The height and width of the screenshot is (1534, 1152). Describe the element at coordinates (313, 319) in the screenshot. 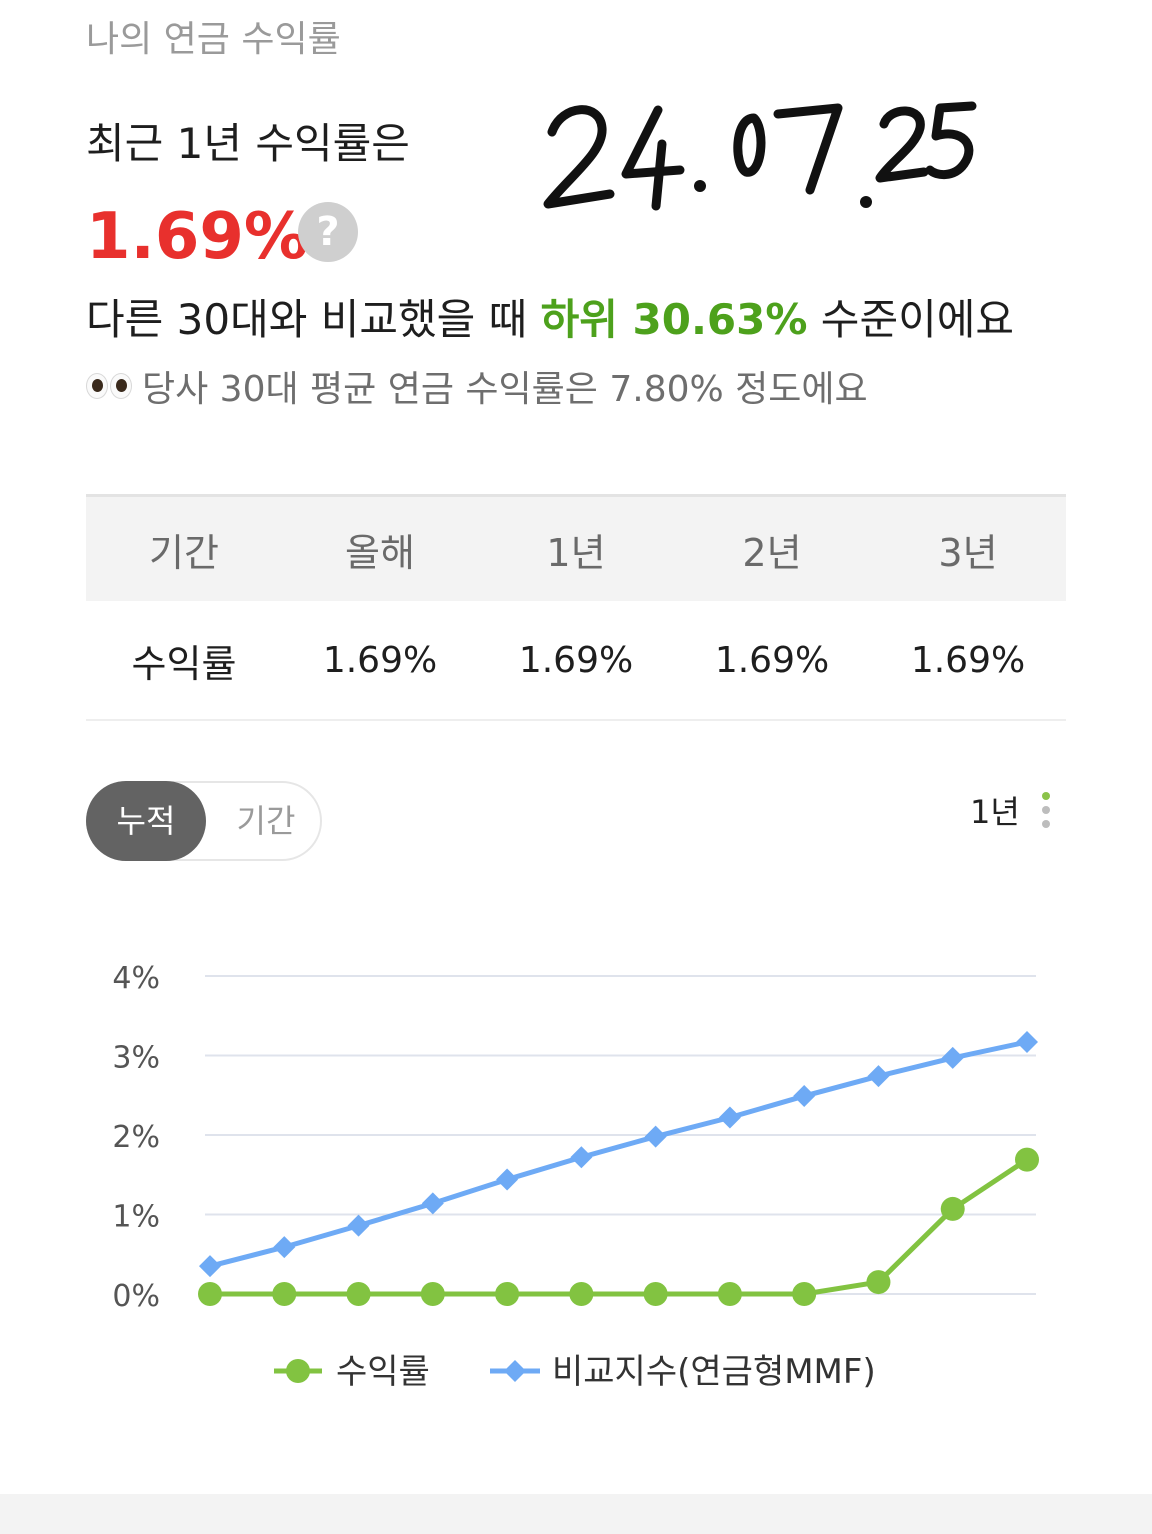

I see `comparison-prefix: 다른 30대와 비교했을 때` at that location.